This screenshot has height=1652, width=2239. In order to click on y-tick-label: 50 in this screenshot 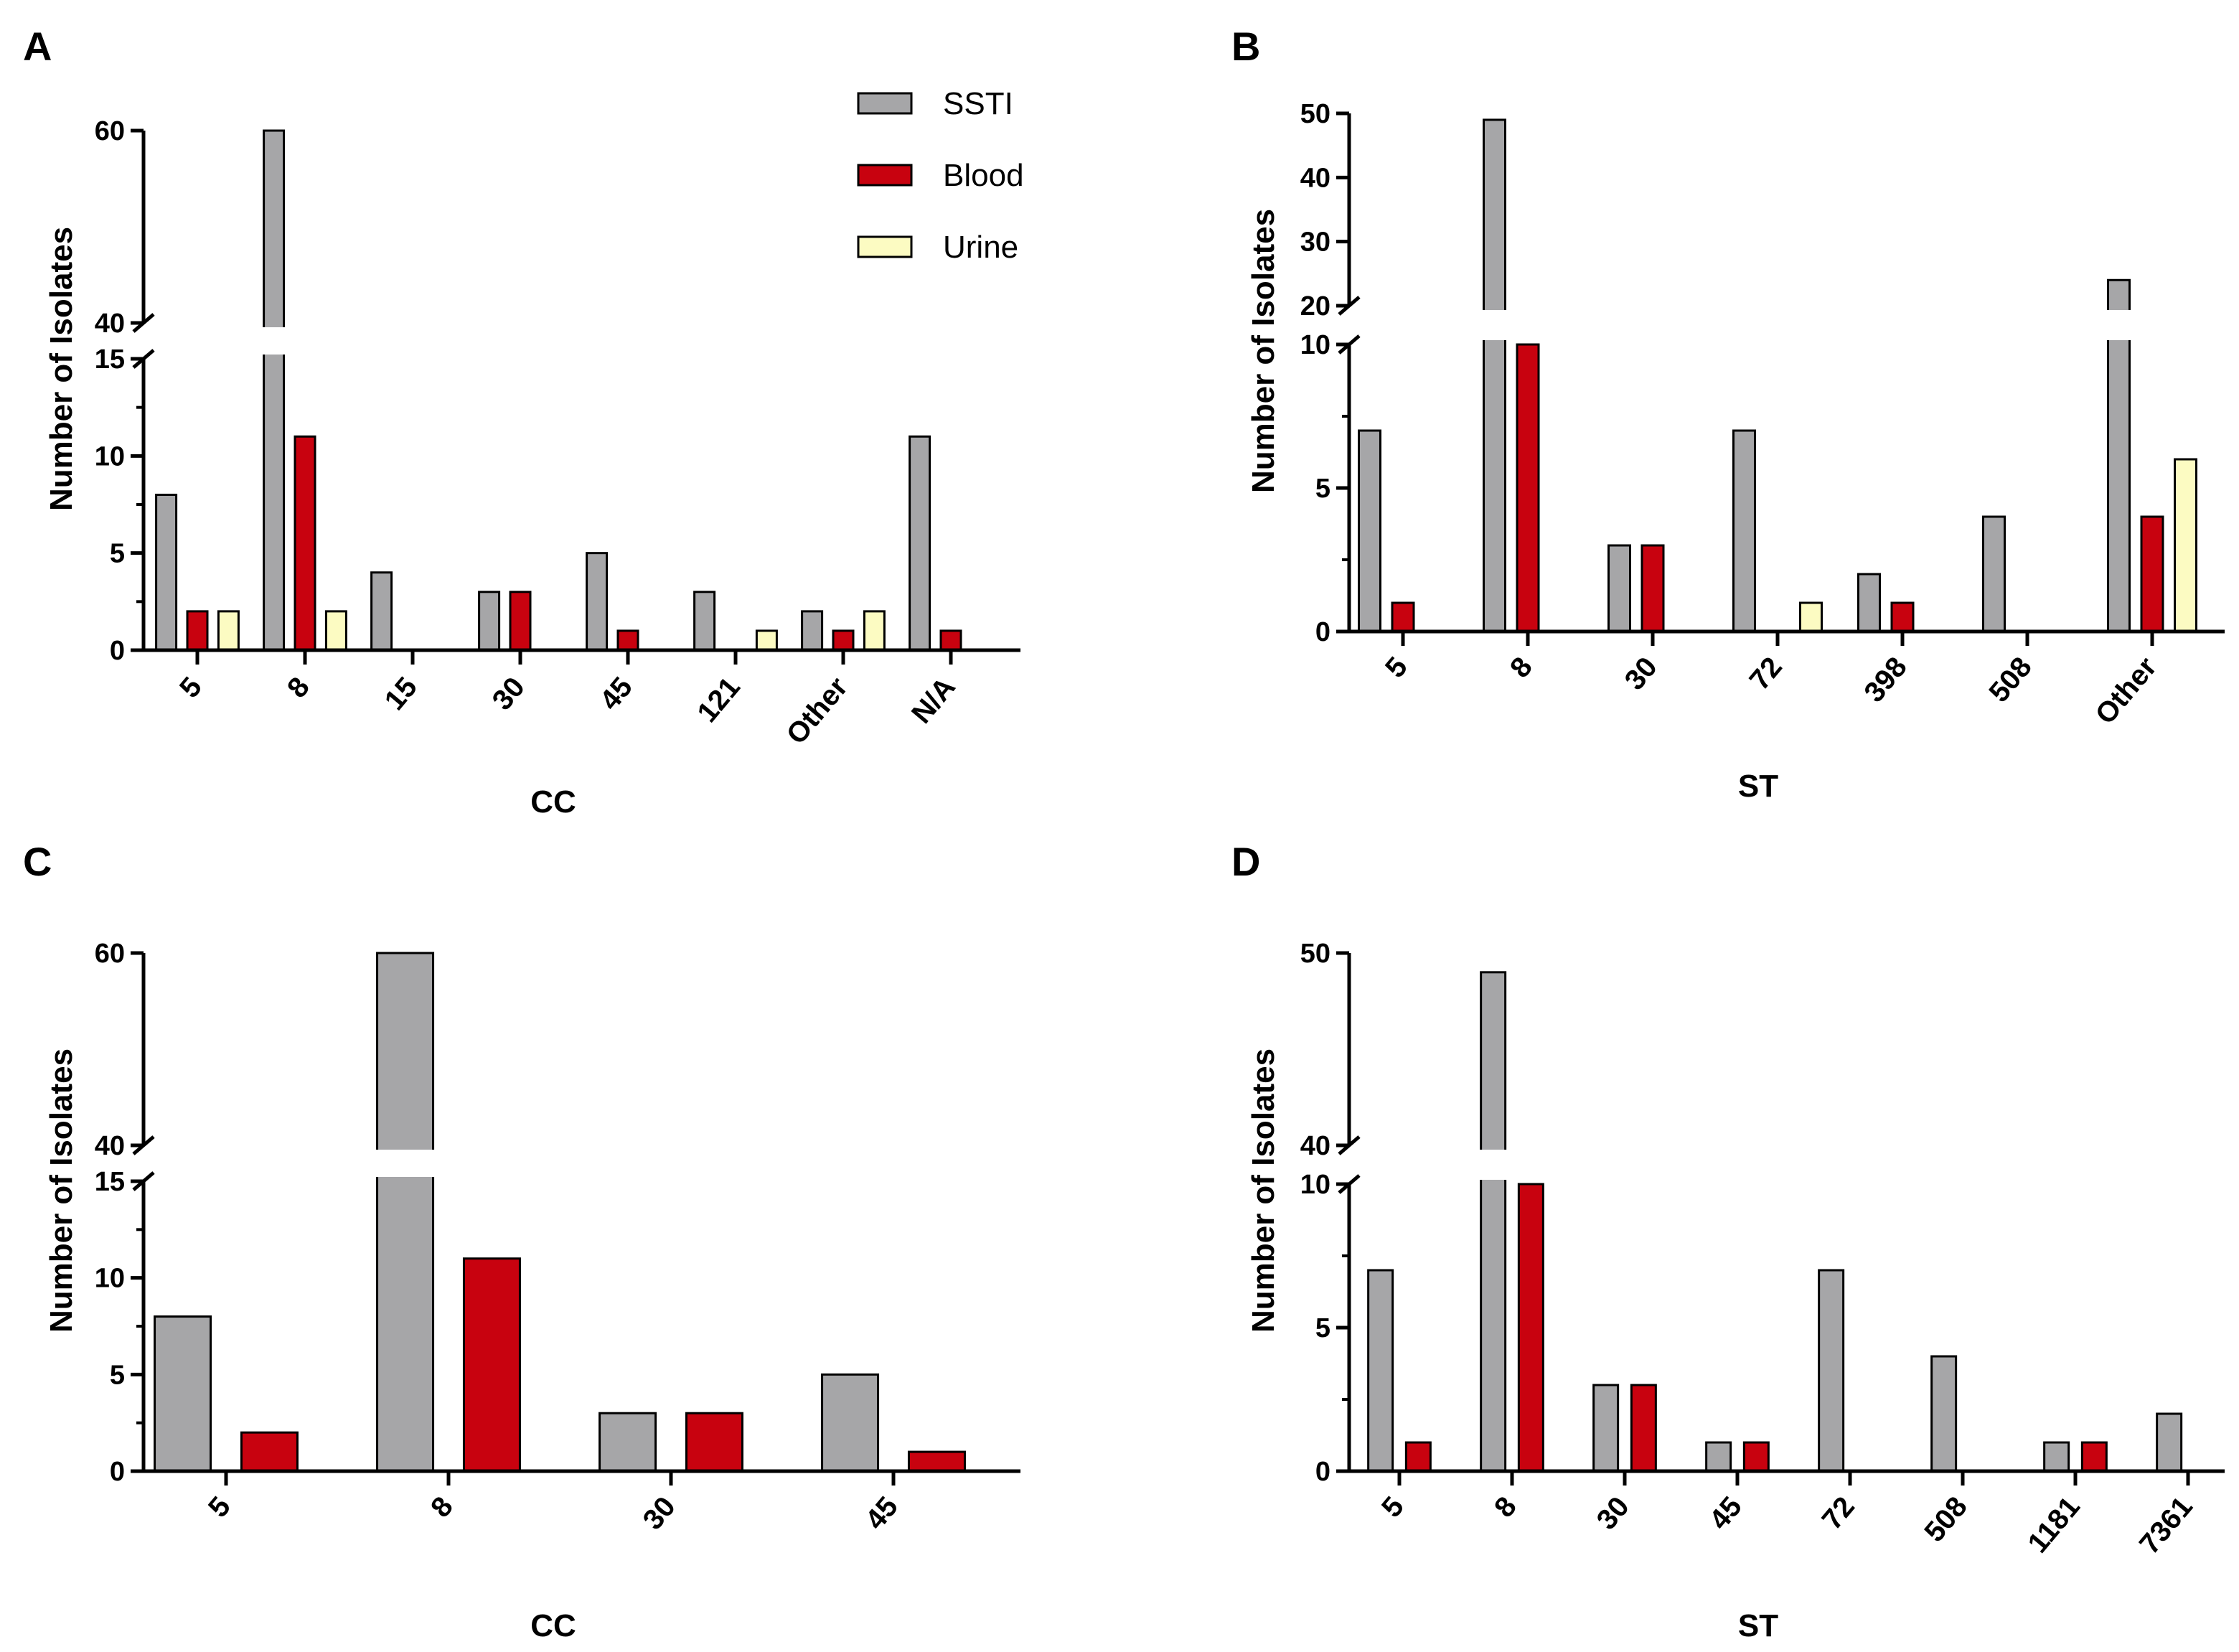, I will do `click(1315, 954)`.